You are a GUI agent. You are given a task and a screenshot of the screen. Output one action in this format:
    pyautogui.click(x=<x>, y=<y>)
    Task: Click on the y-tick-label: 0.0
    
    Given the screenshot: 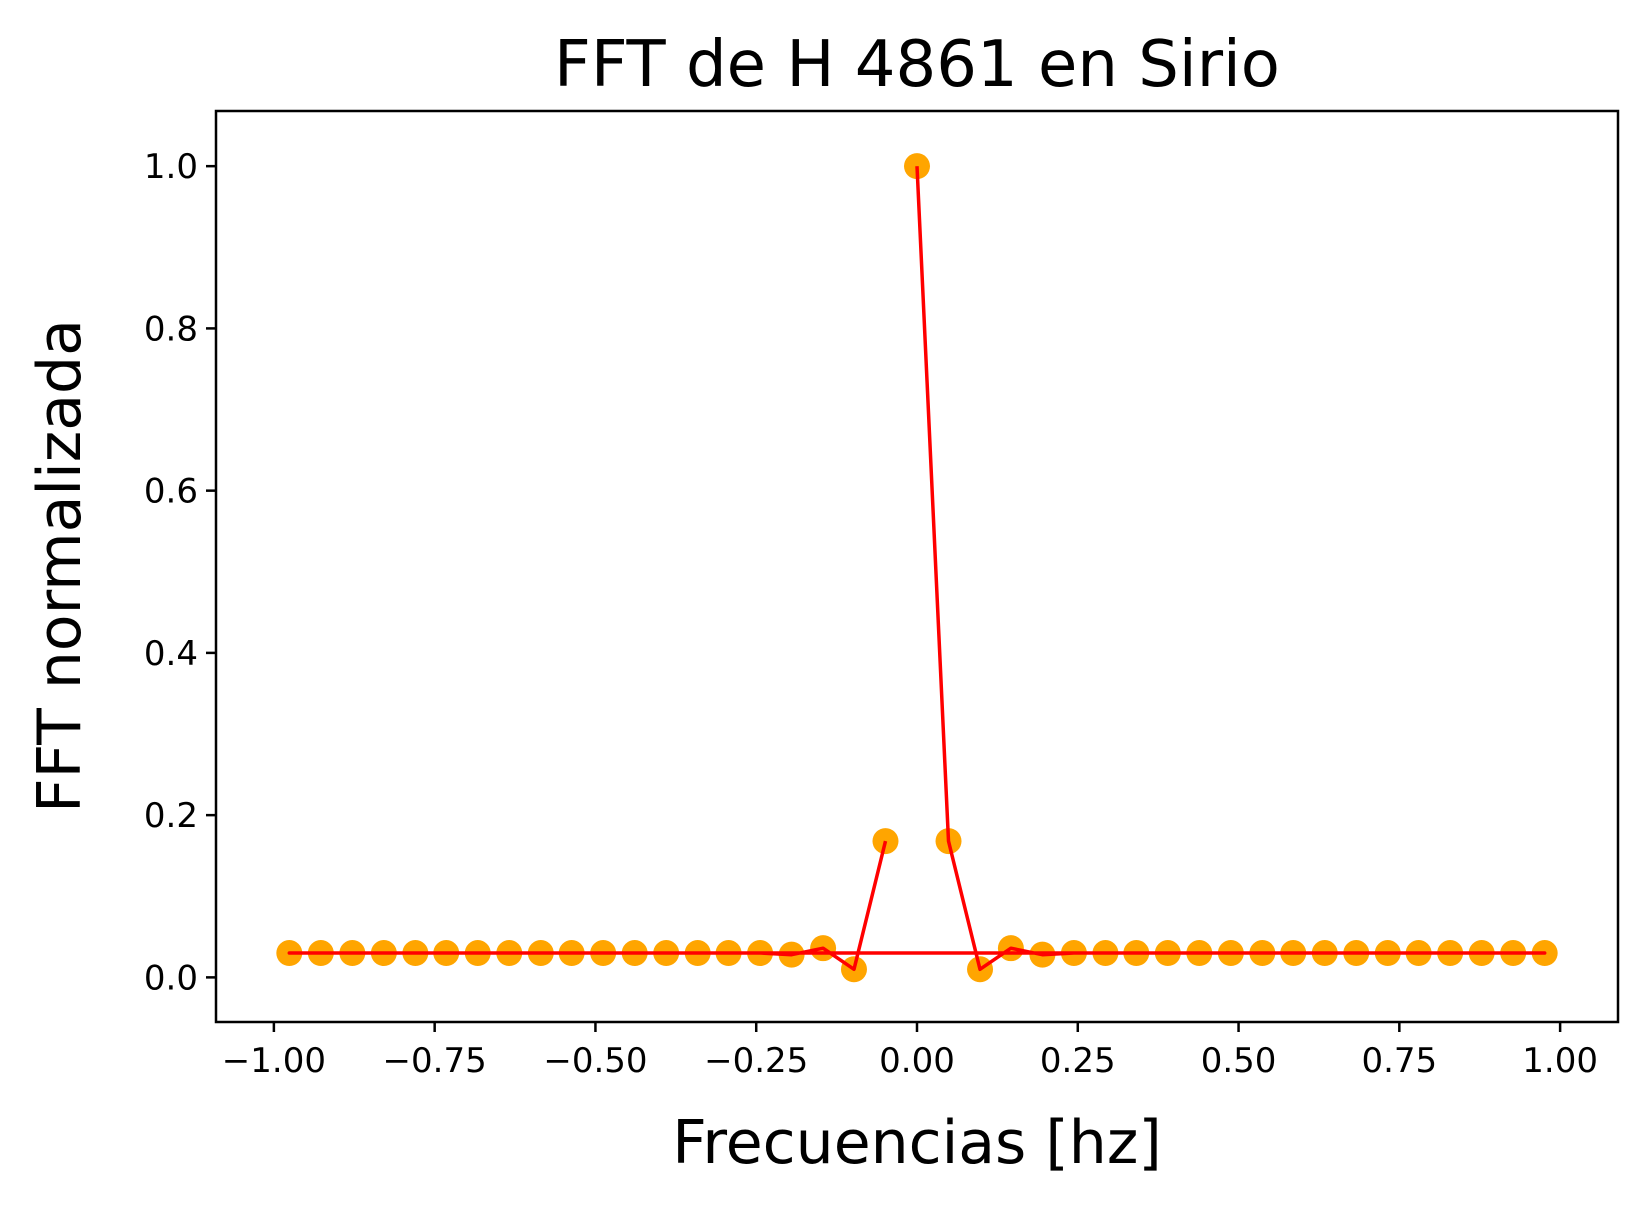 What is the action you would take?
    pyautogui.click(x=171, y=978)
    